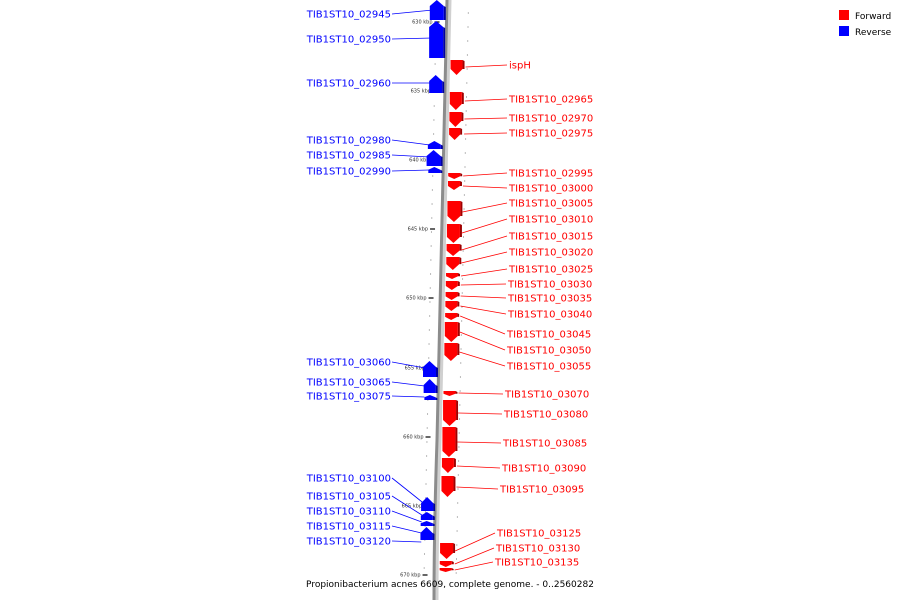  I want to click on legend-swatch-forward, so click(844, 15).